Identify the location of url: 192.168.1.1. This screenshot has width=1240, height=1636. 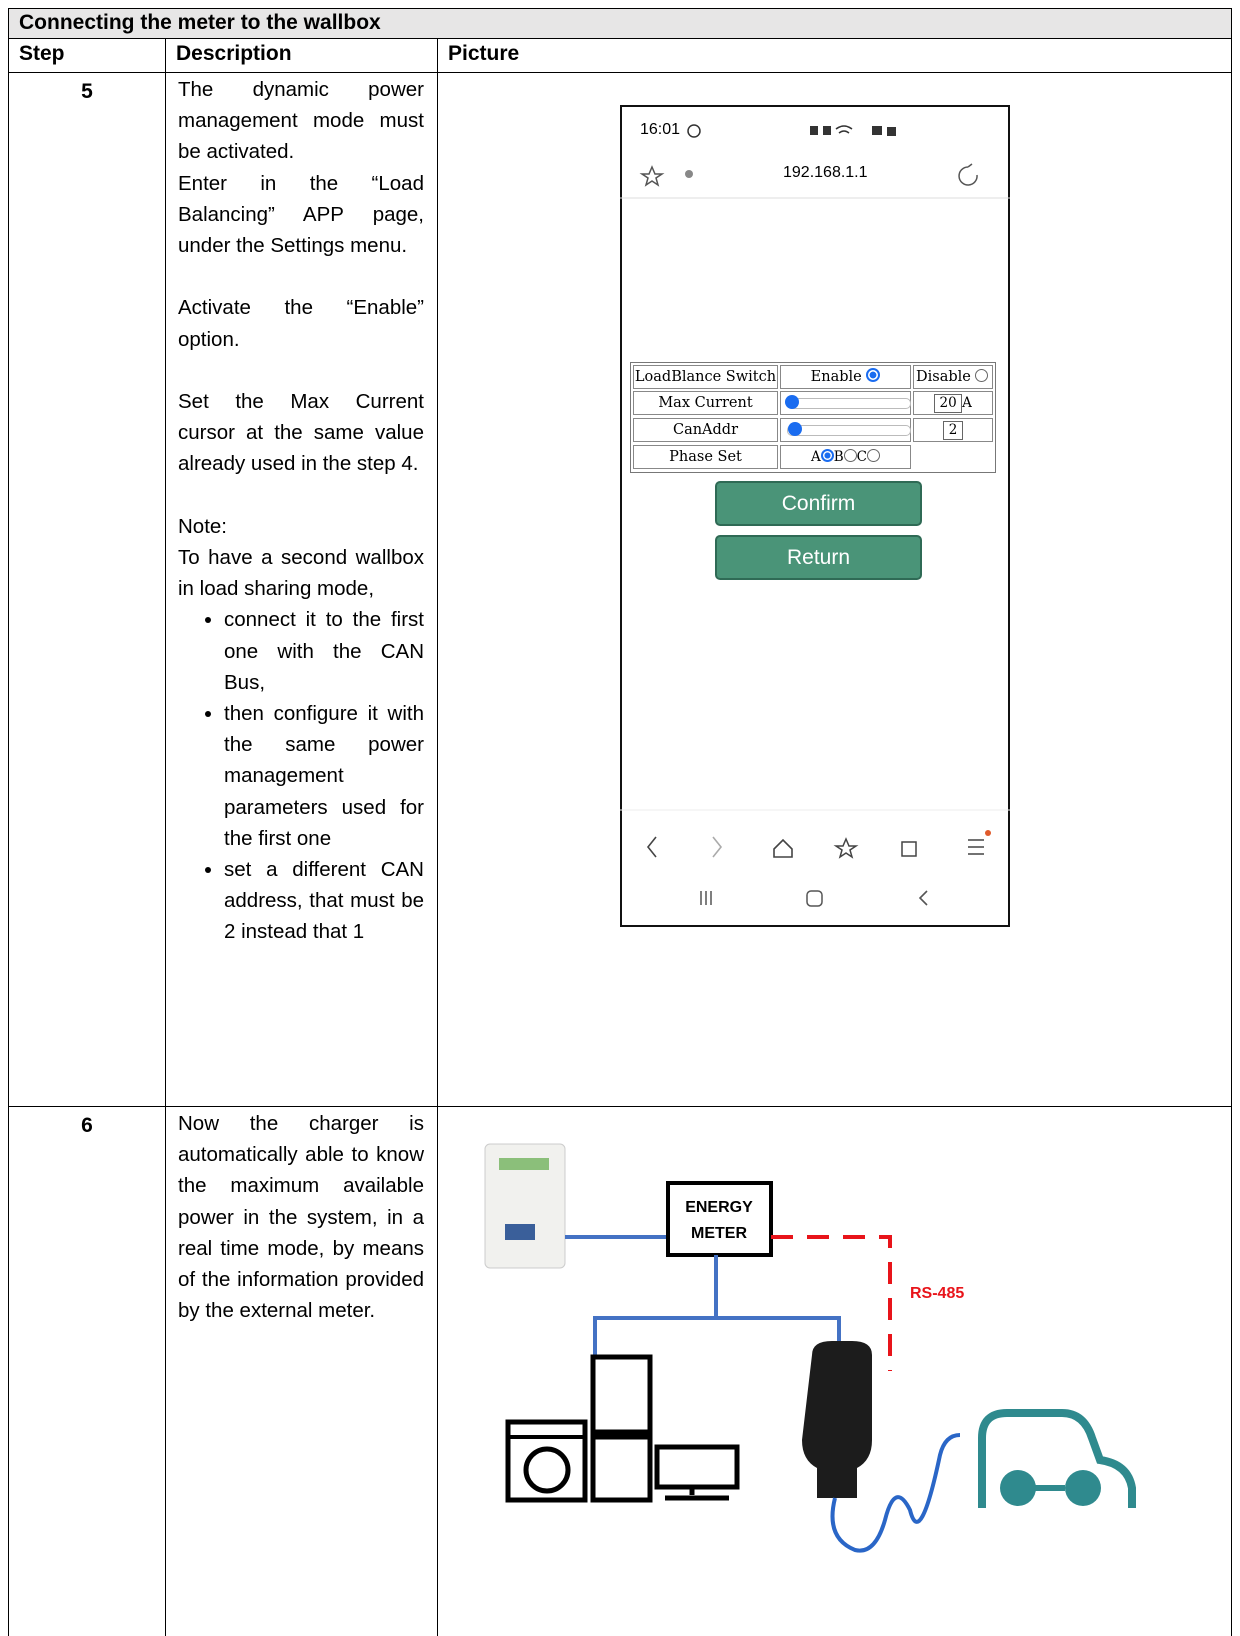
(825, 172).